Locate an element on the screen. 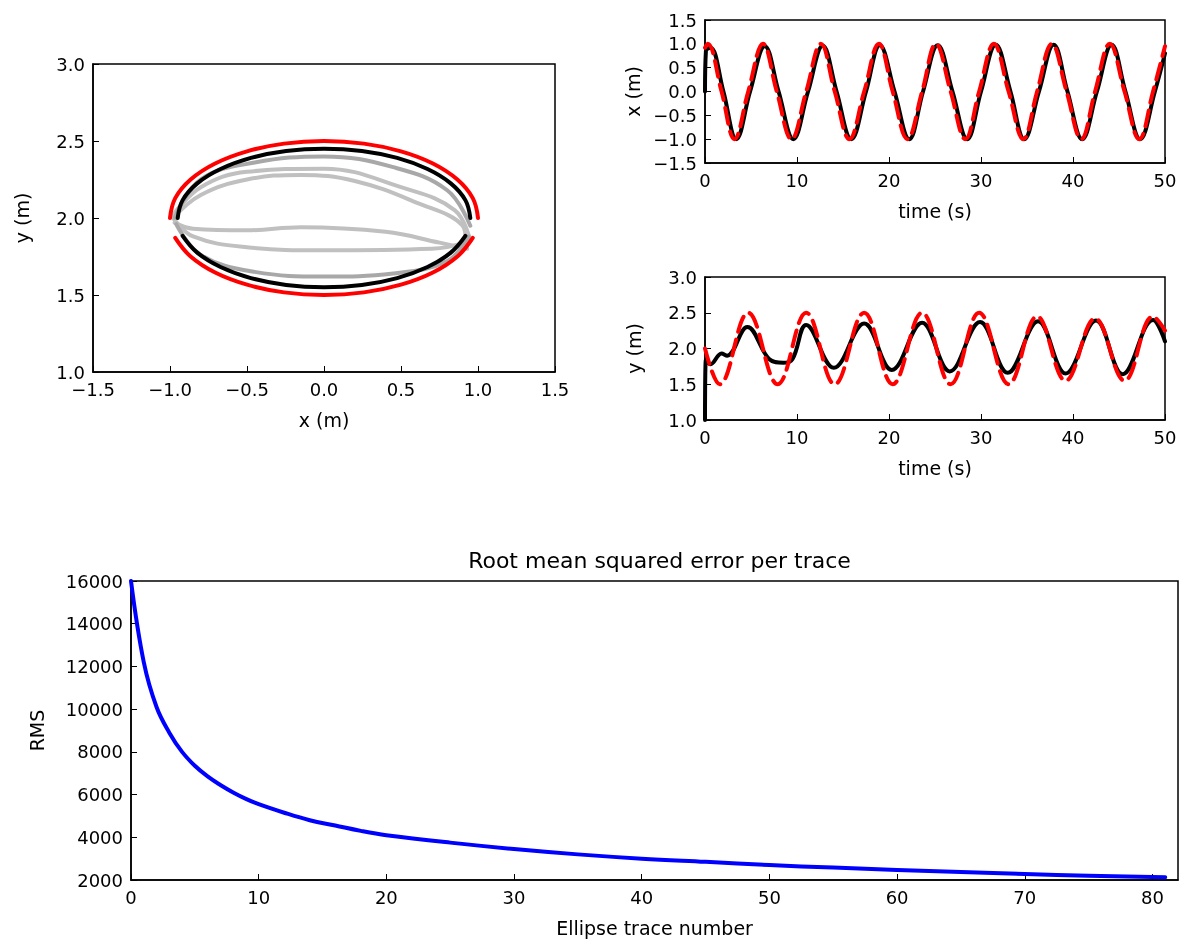 The height and width of the screenshot is (951, 1193). y-tick-label: 2000 is located at coordinates (100, 880).